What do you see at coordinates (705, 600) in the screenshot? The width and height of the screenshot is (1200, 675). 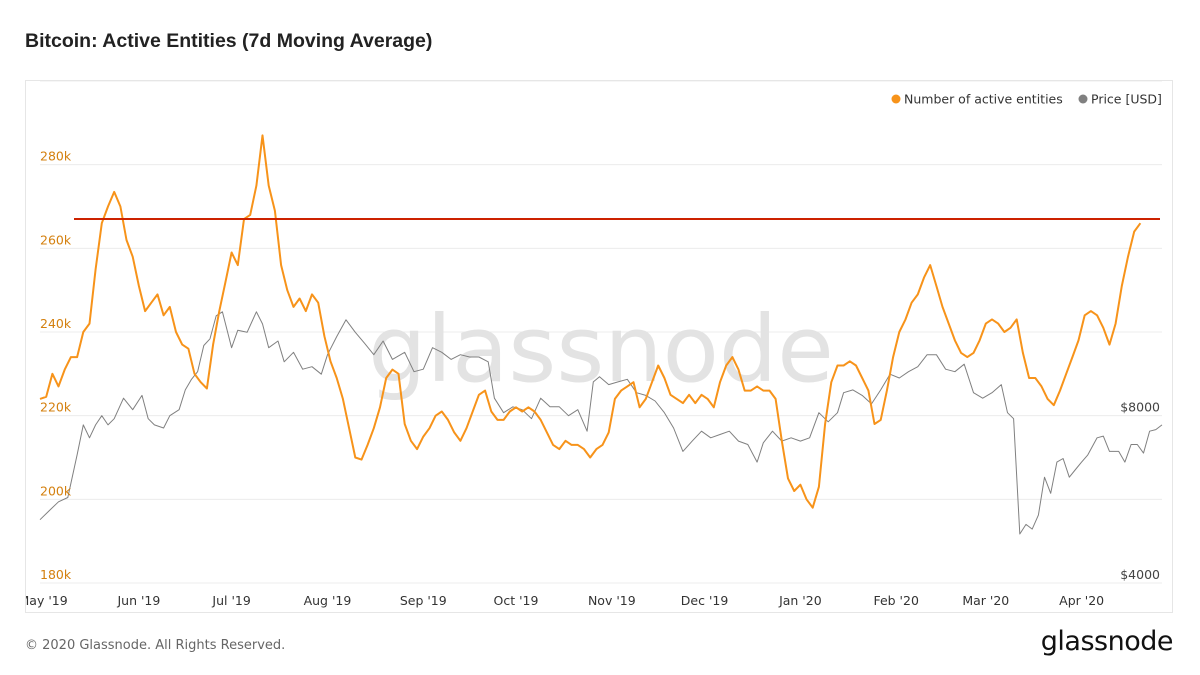 I see `x-axis-tick-label: Dec '19` at bounding box center [705, 600].